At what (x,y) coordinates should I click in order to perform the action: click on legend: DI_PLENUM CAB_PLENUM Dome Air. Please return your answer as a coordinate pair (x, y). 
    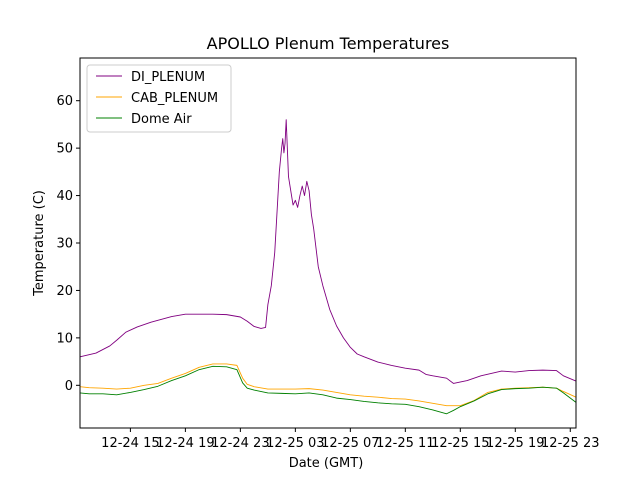
    Looking at the image, I should click on (159, 98).